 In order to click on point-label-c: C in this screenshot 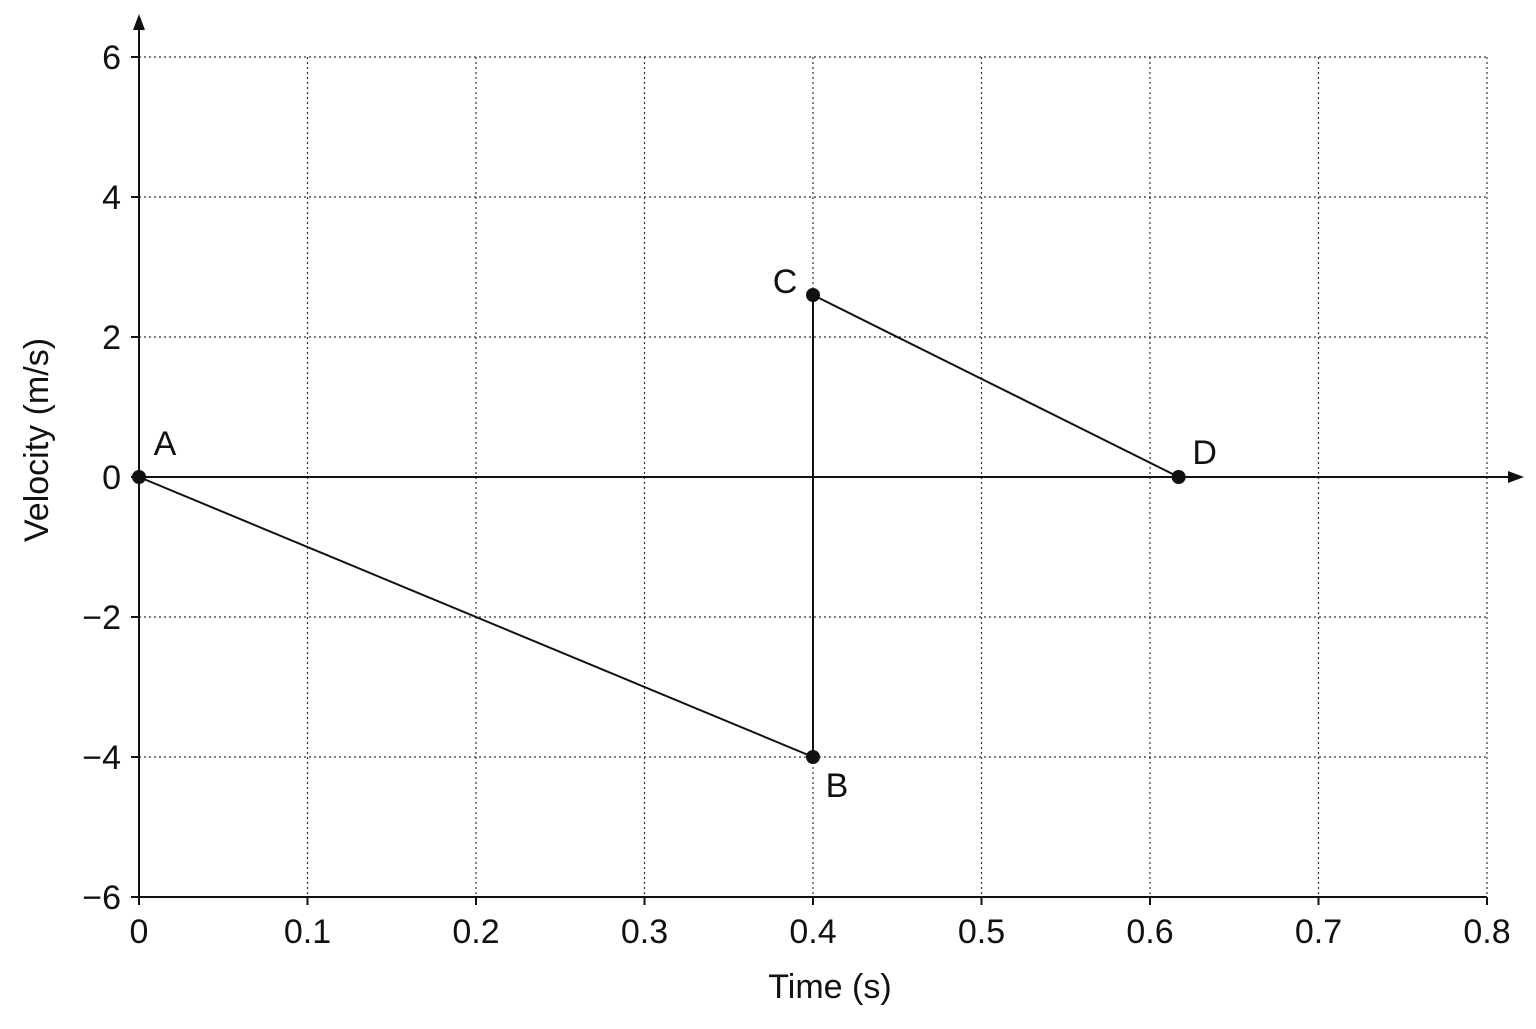, I will do `click(785, 282)`.